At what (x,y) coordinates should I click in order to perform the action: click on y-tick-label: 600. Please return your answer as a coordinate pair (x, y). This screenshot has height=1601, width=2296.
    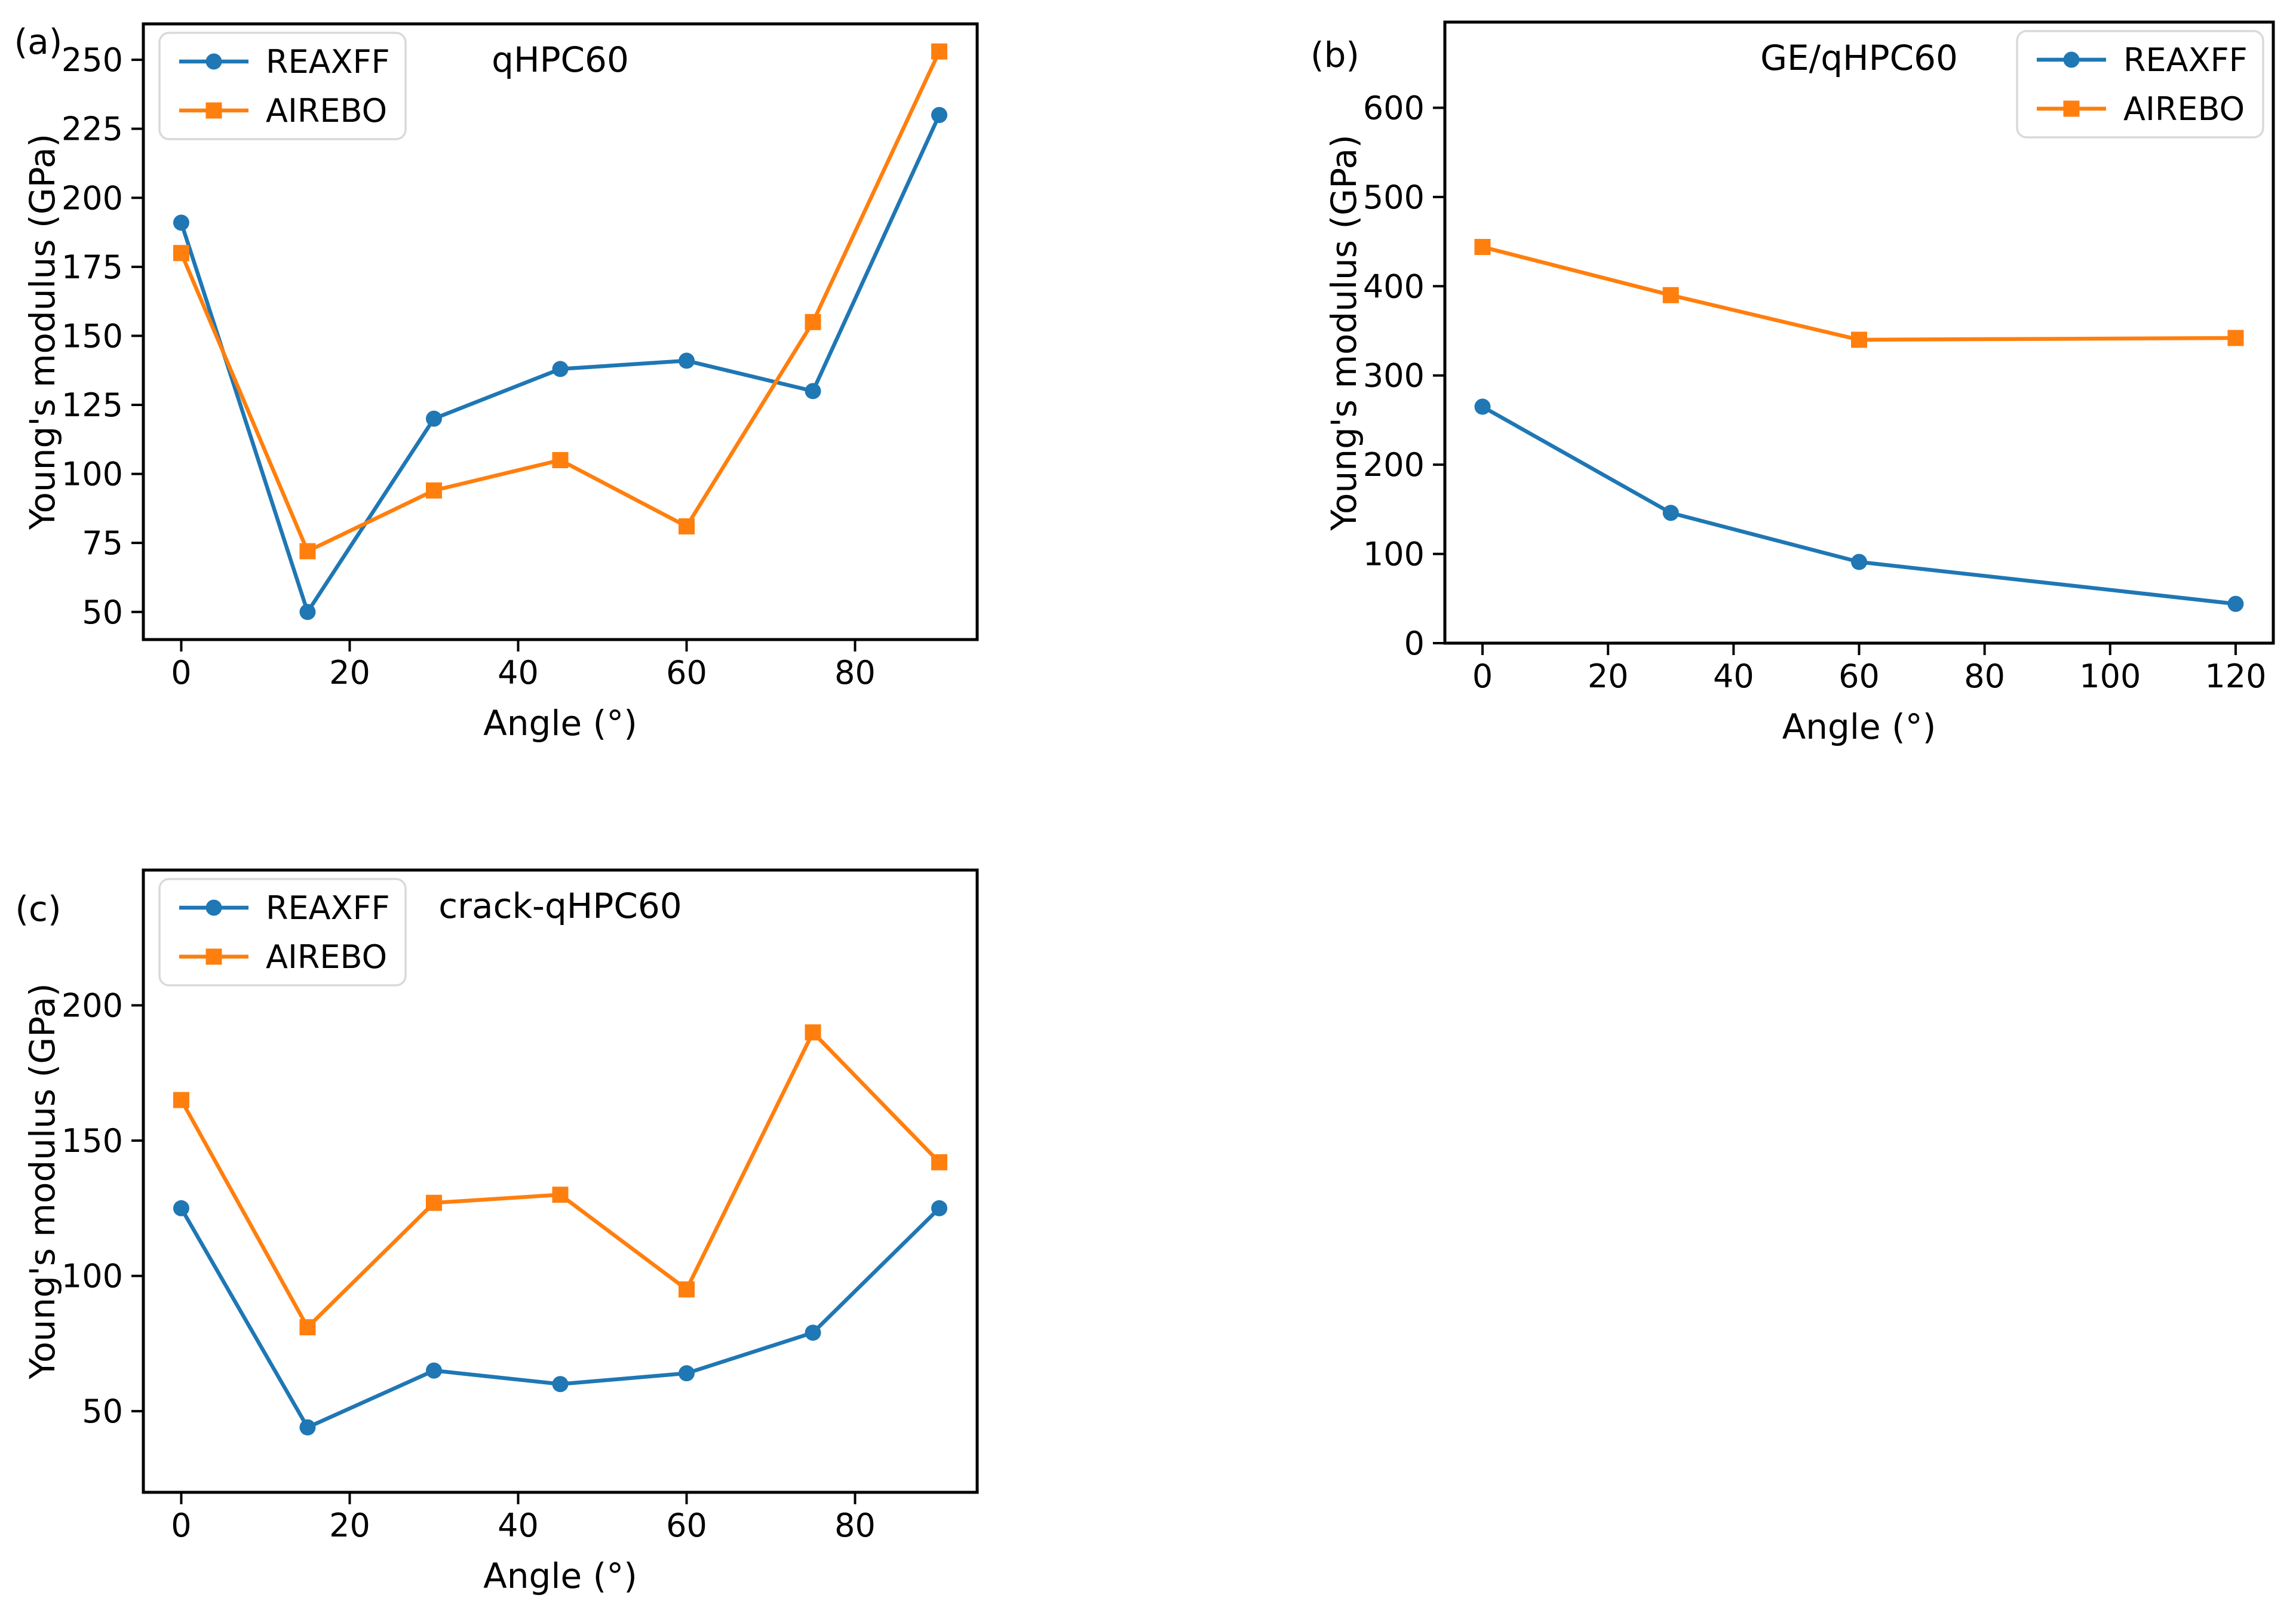
    Looking at the image, I should click on (1394, 108).